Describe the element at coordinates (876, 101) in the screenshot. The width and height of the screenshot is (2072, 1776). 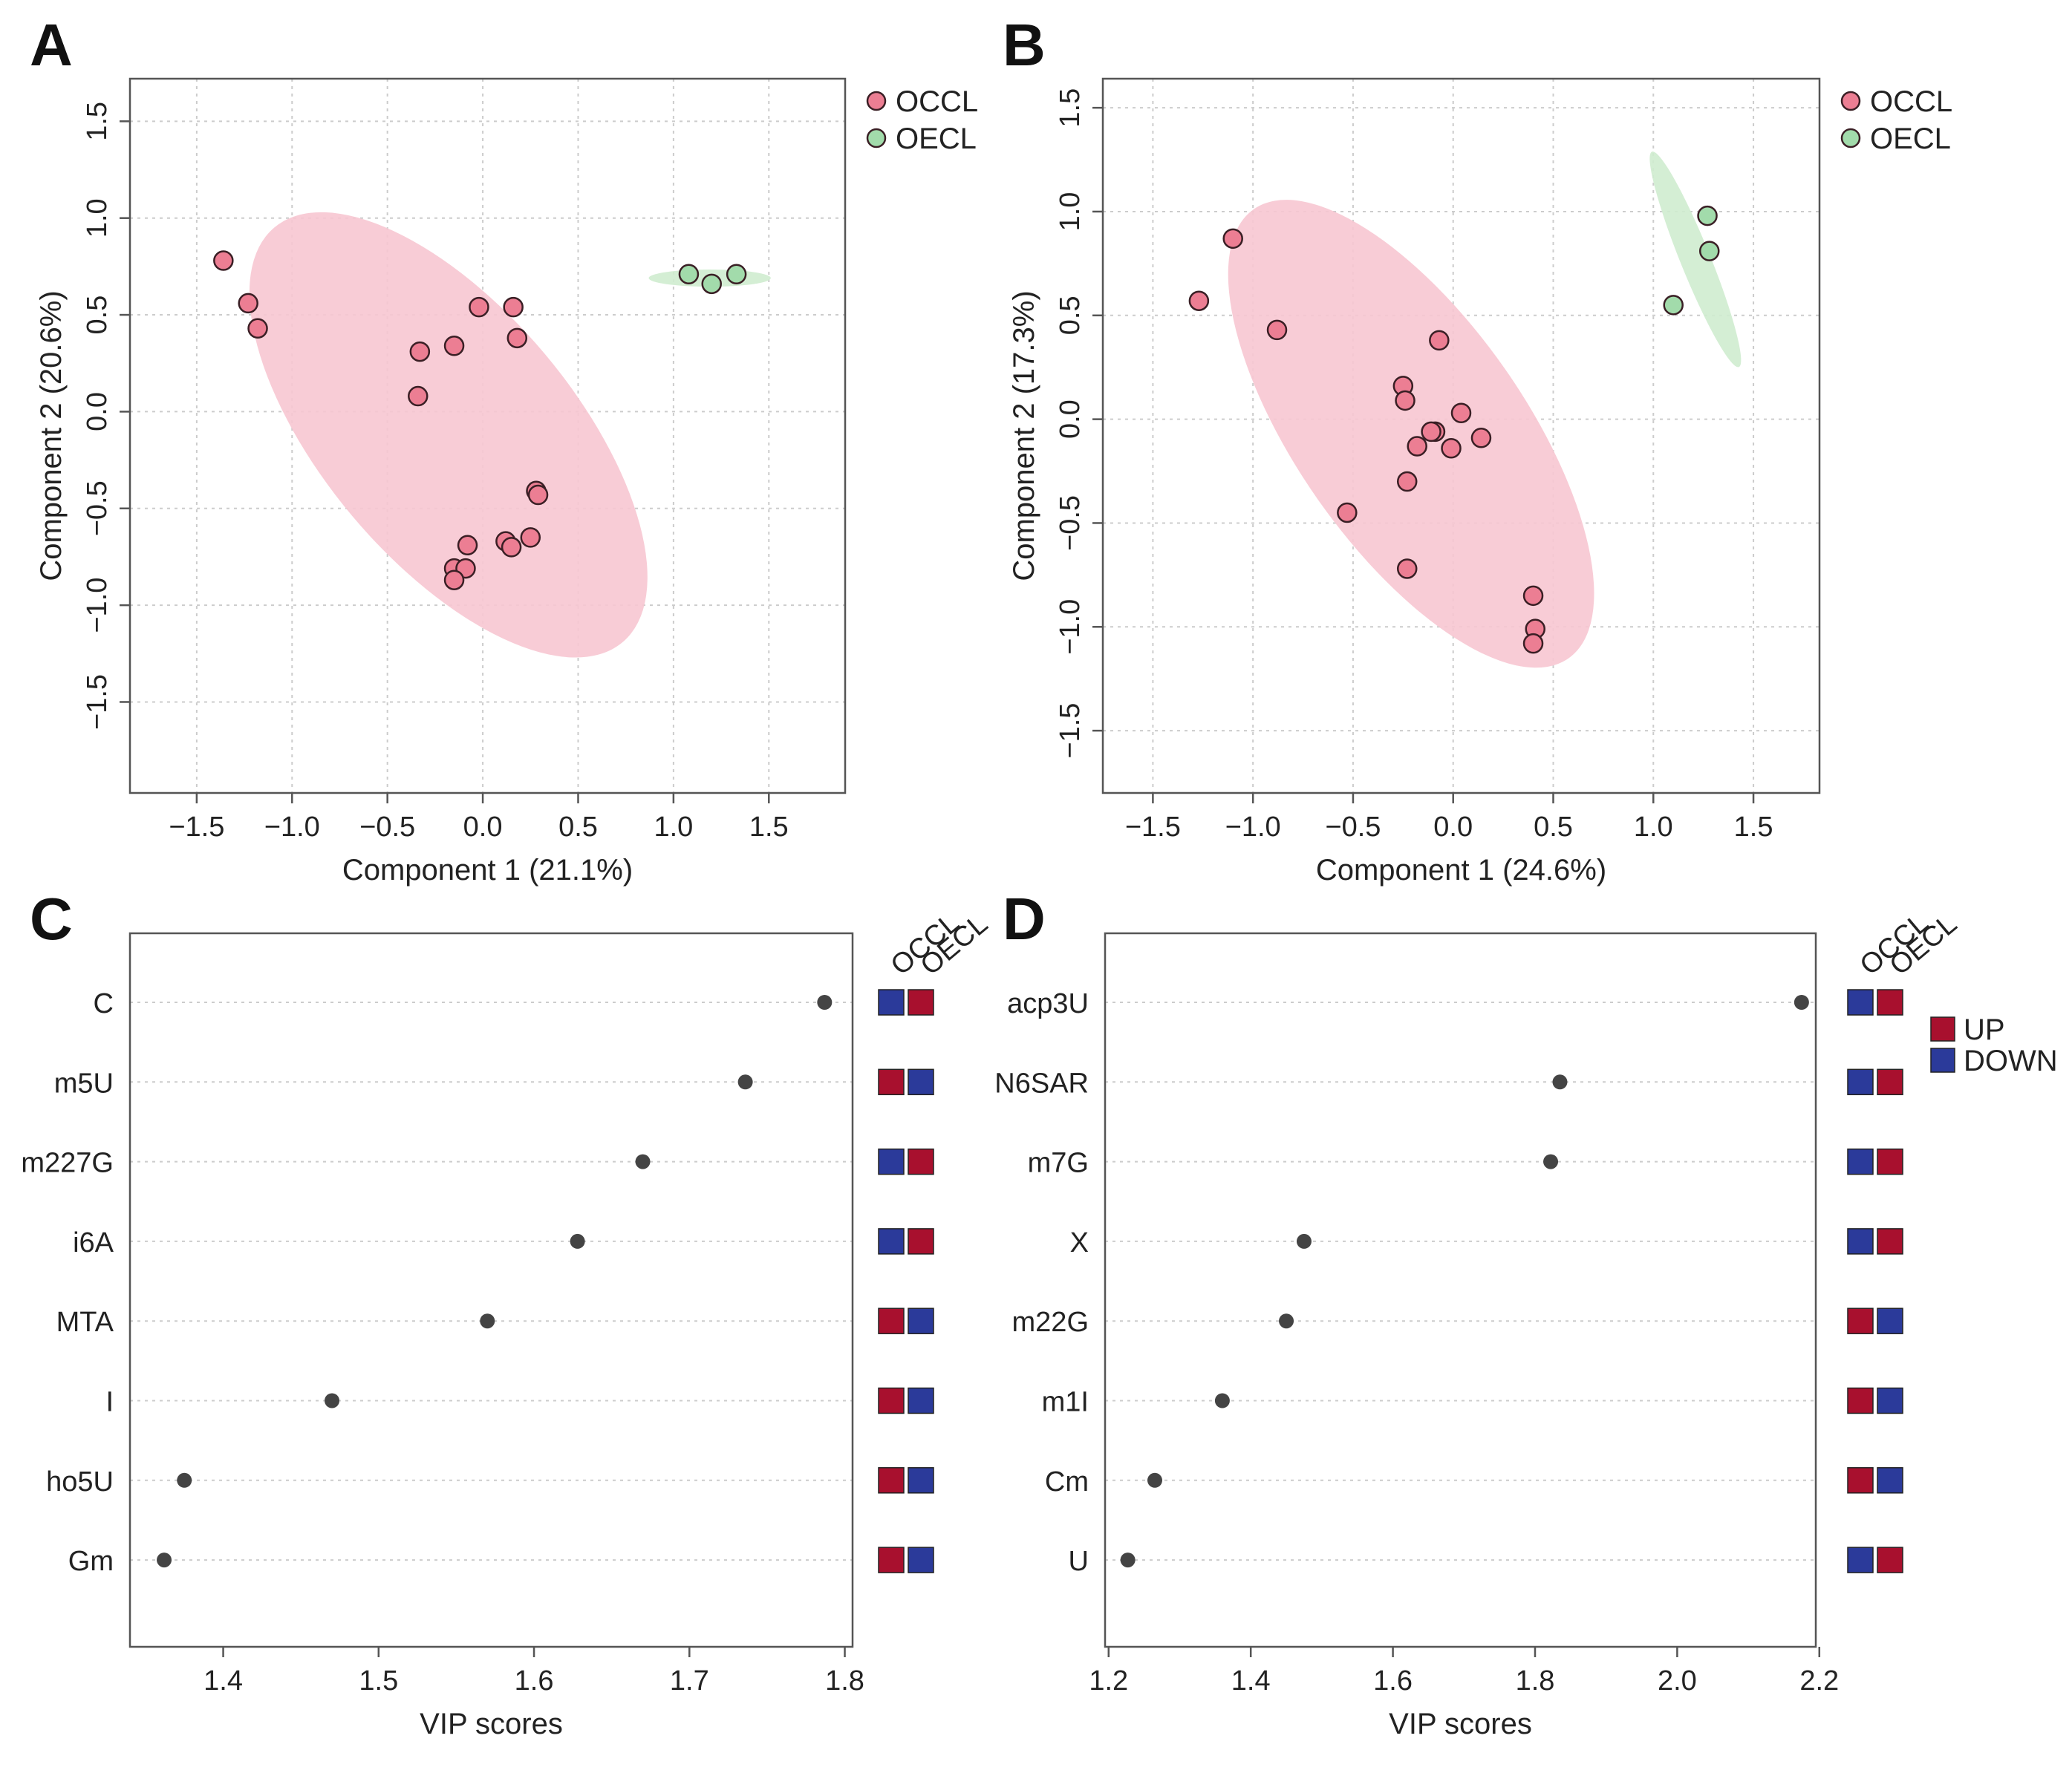
I see `chart-a-legend-marker-occl` at that location.